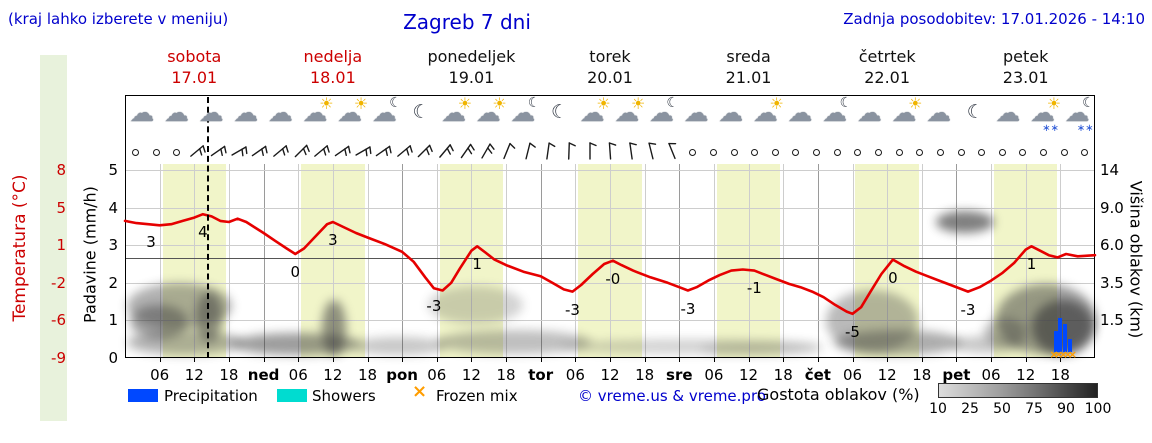  I want to click on temp-value-label: 0, so click(893, 277).